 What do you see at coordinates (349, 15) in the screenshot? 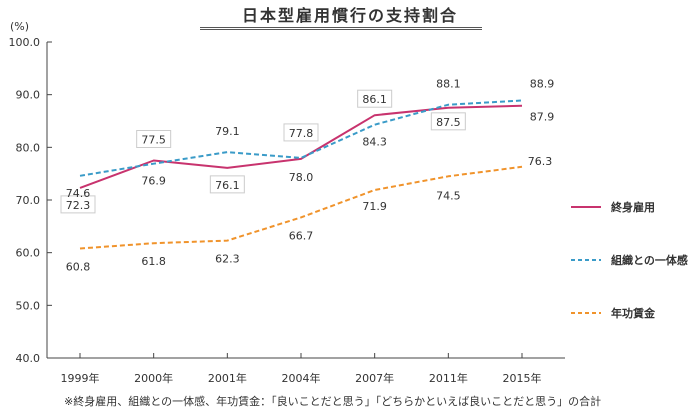
I see `chart-title: 日本型雇用慣行の支持割合` at bounding box center [349, 15].